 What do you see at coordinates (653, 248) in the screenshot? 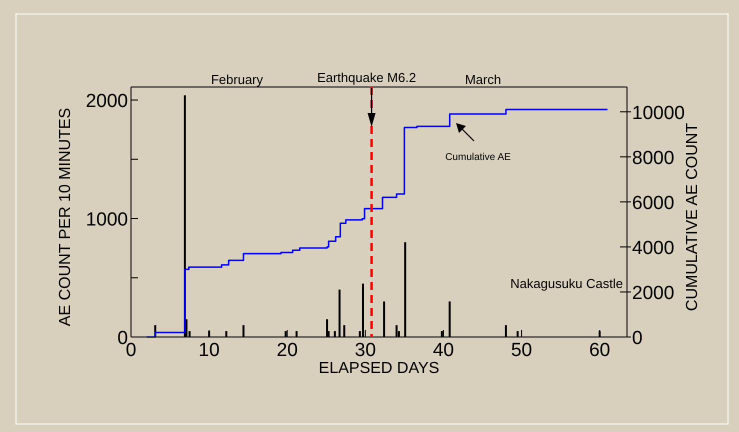
I see `y2-tick-label: 4000` at bounding box center [653, 248].